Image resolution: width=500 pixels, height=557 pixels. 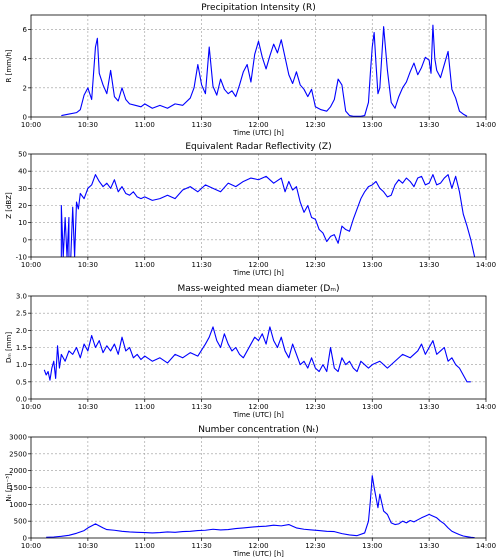 I want to click on chart-title: Equivalent Radar Reflectivity (Z), so click(x=258, y=147).